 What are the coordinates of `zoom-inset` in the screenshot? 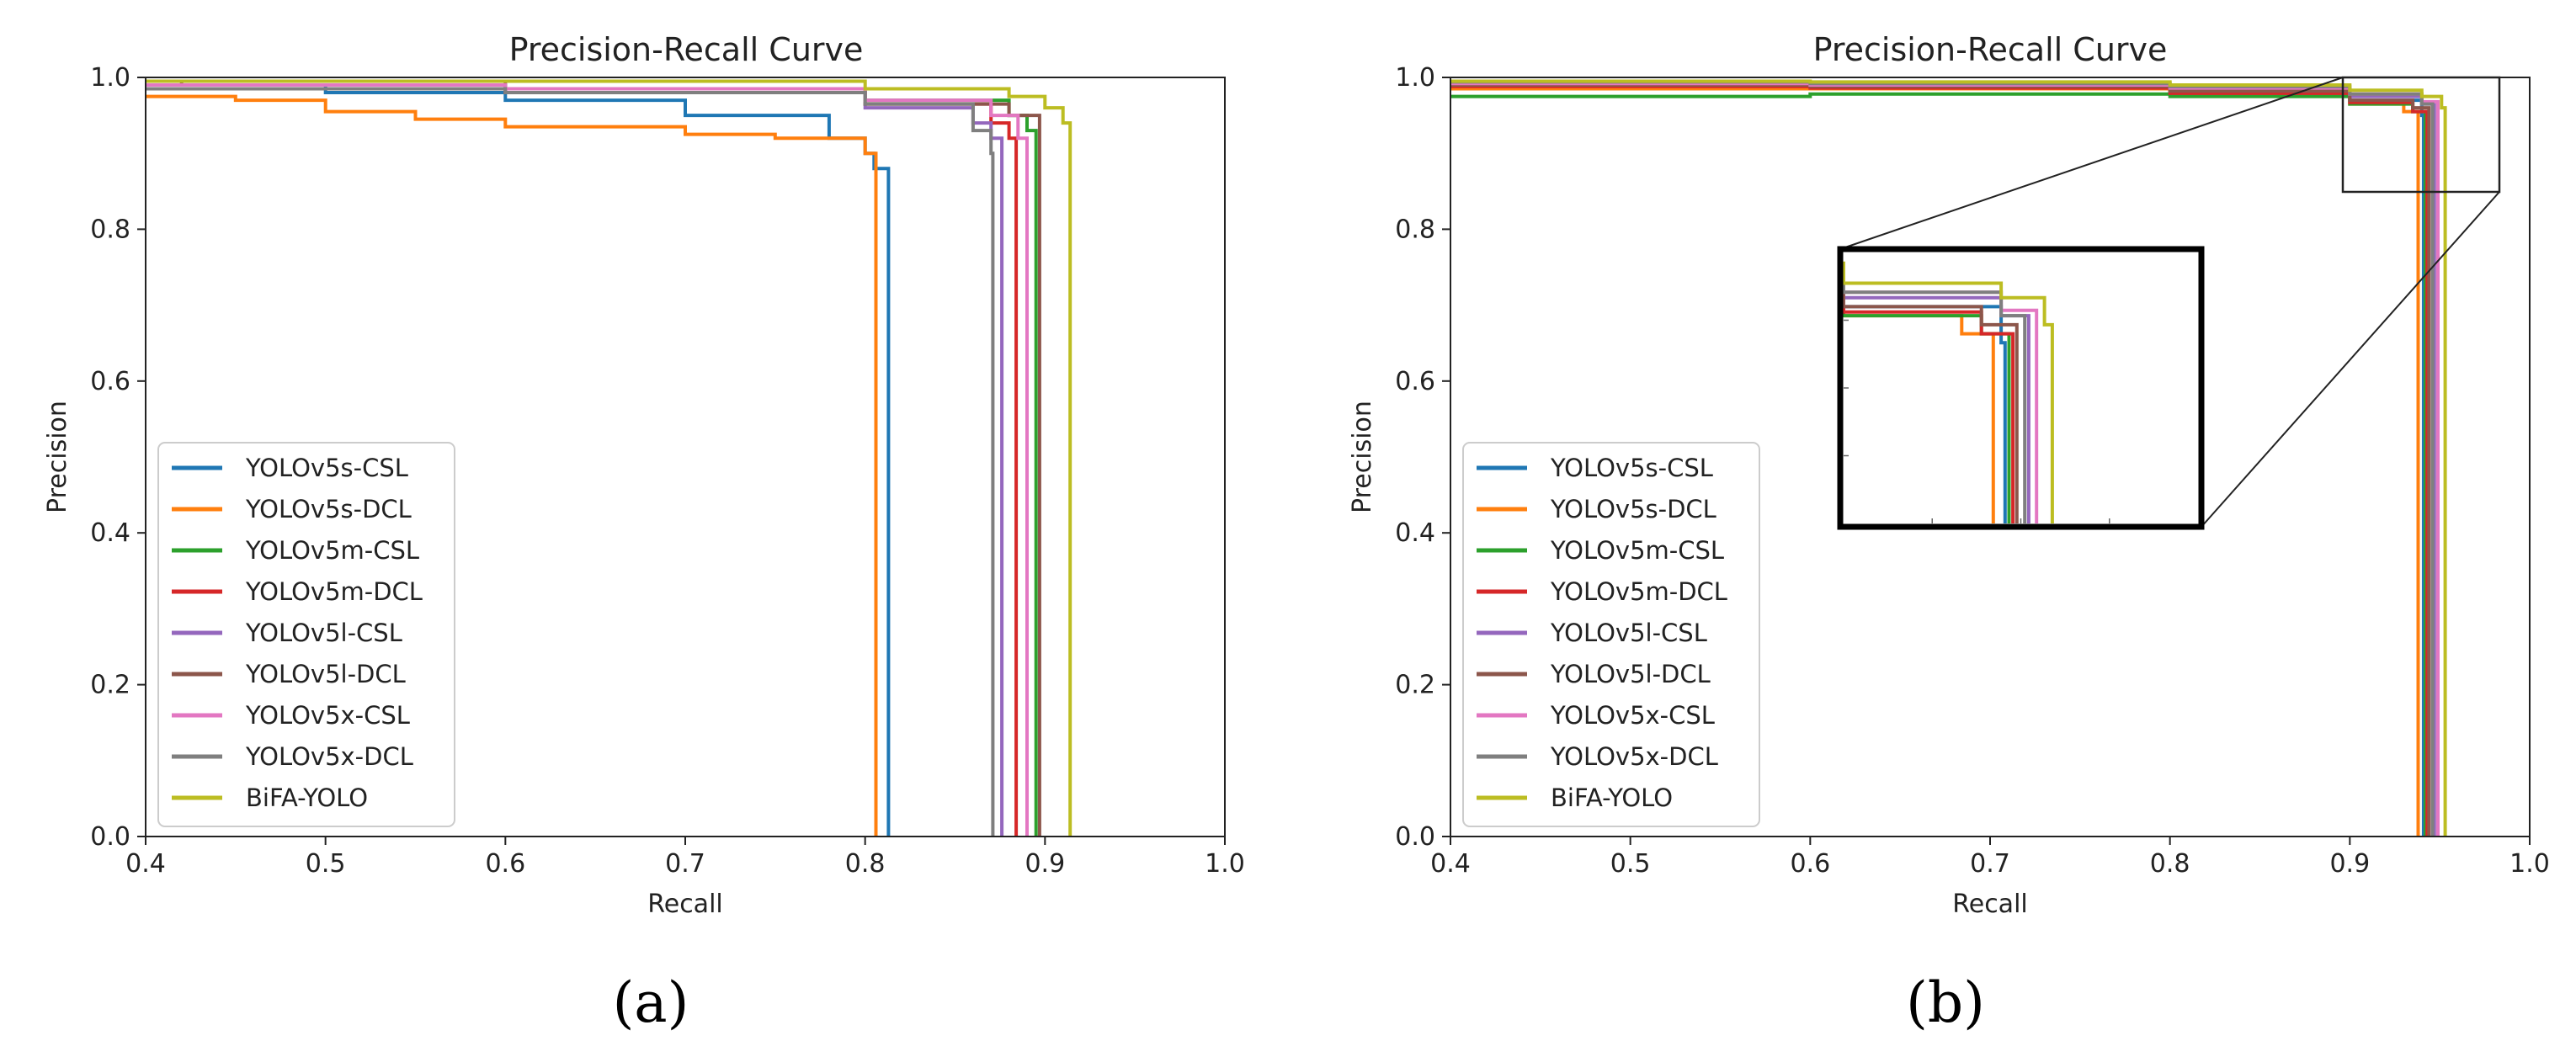 It's located at (2021, 388).